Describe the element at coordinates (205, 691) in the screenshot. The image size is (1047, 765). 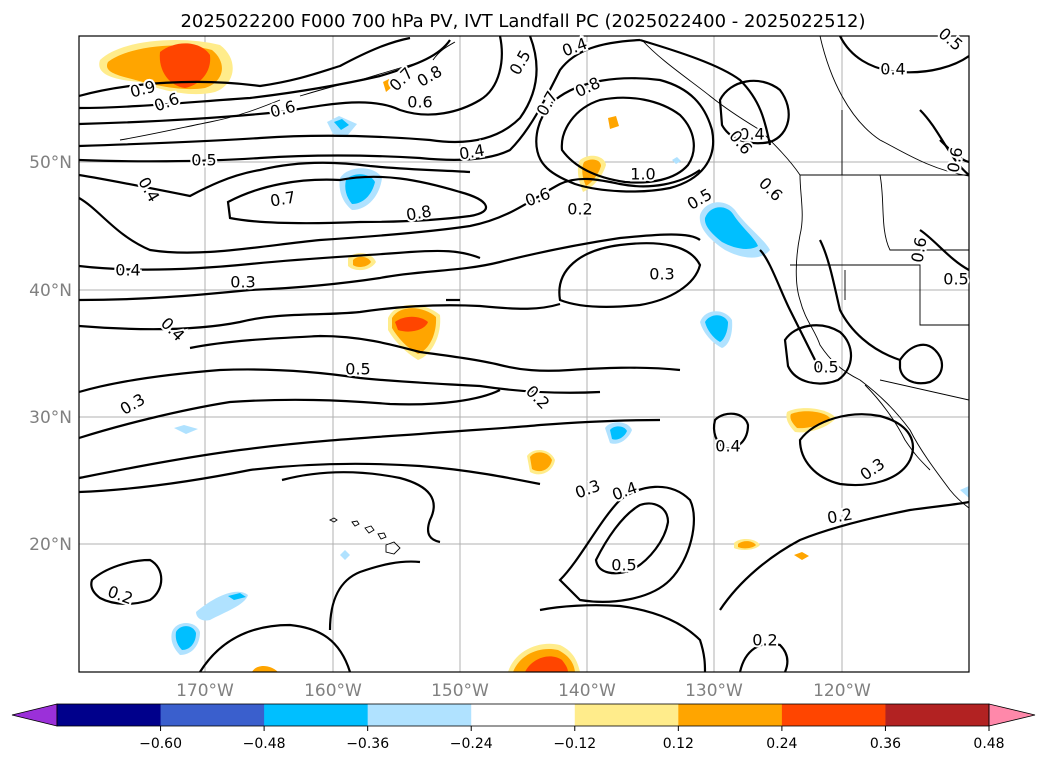
I see `lon-label: 170°W` at that location.